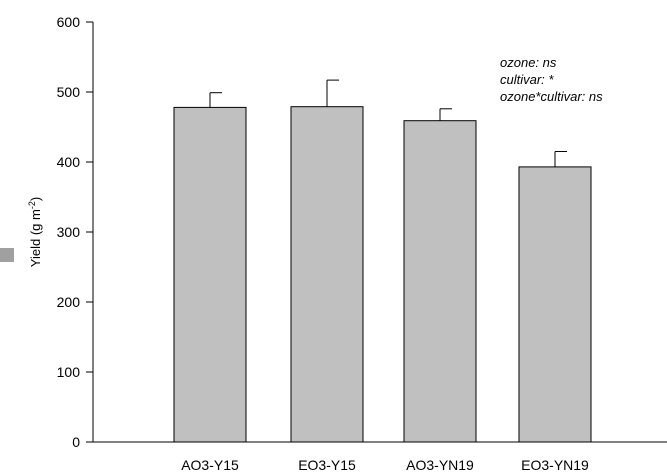 This screenshot has height=476, width=667. Describe the element at coordinates (327, 465) in the screenshot. I see `x-tick-label: EO3-Y15` at that location.